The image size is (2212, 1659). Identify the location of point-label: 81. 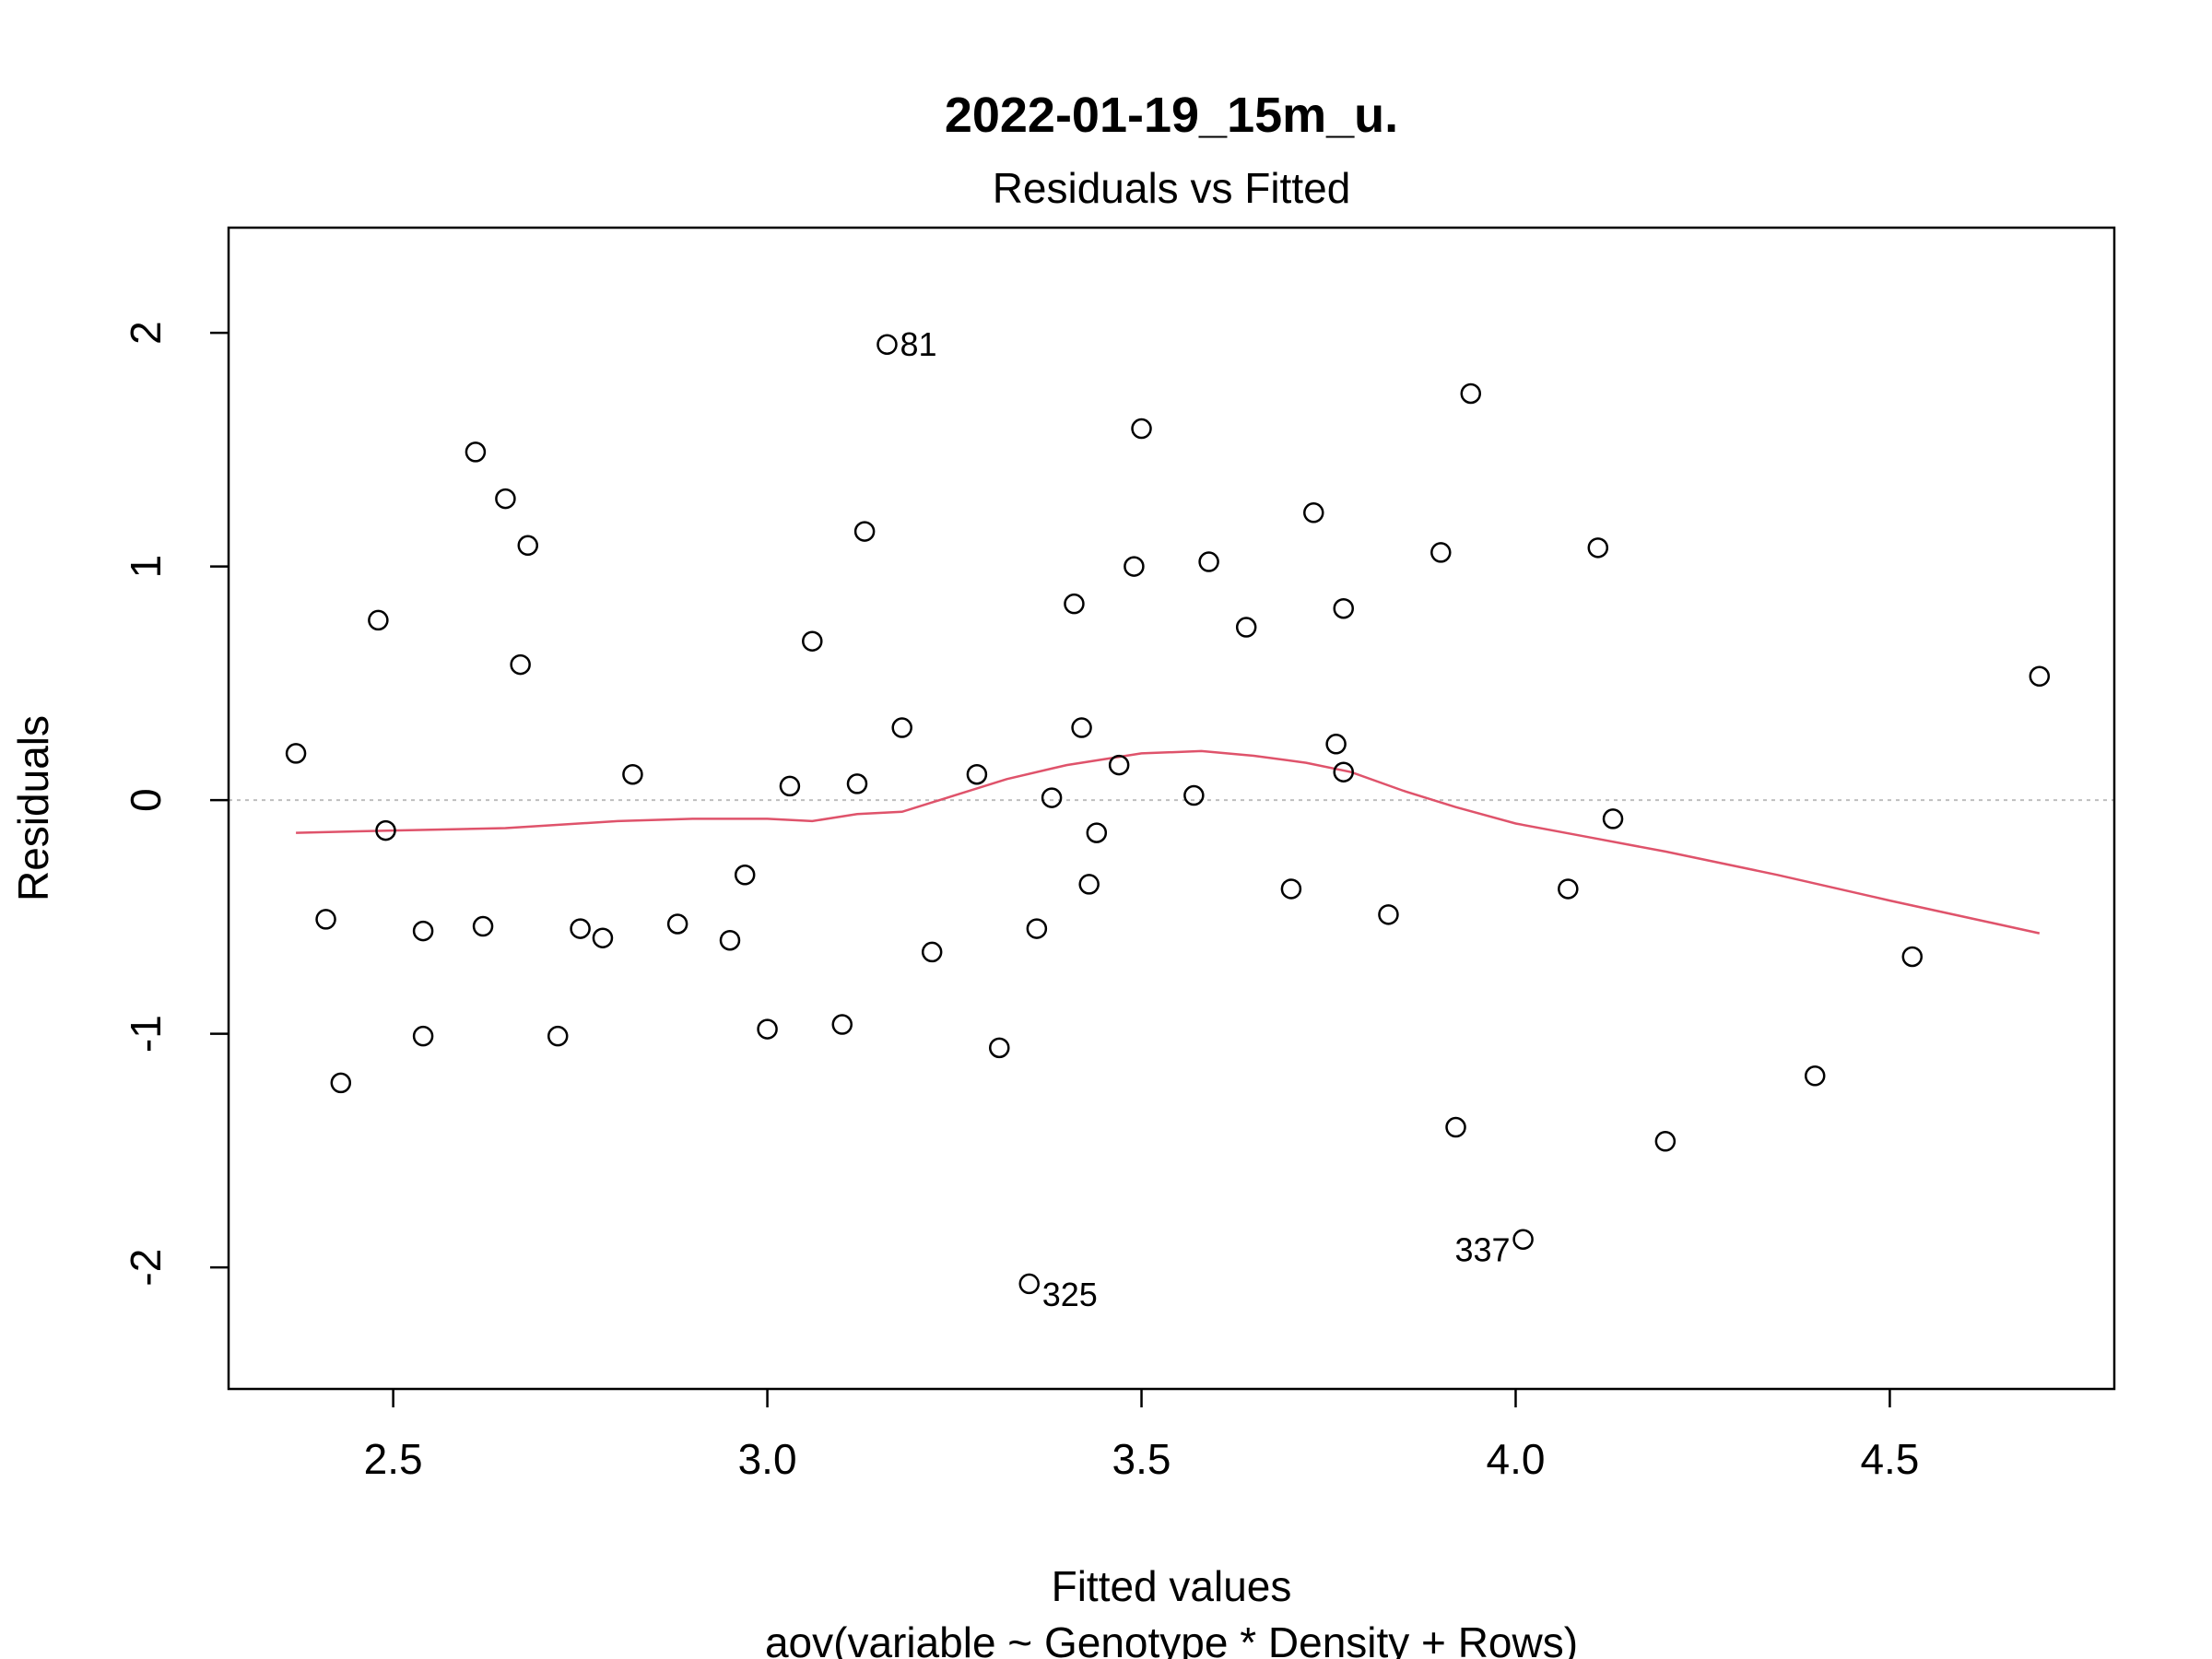
(918, 344).